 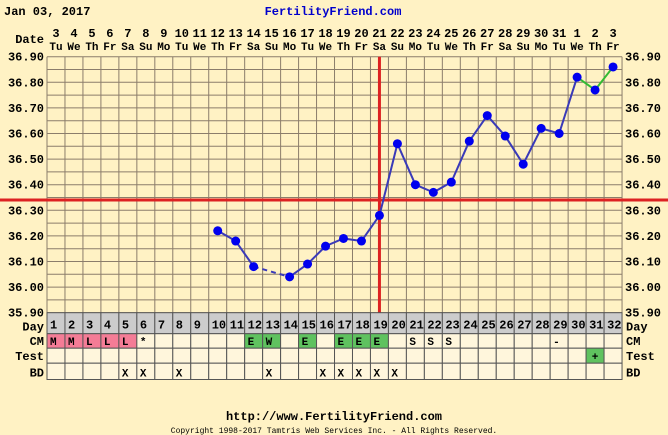 I want to click on date-label: 4, so click(x=73, y=34).